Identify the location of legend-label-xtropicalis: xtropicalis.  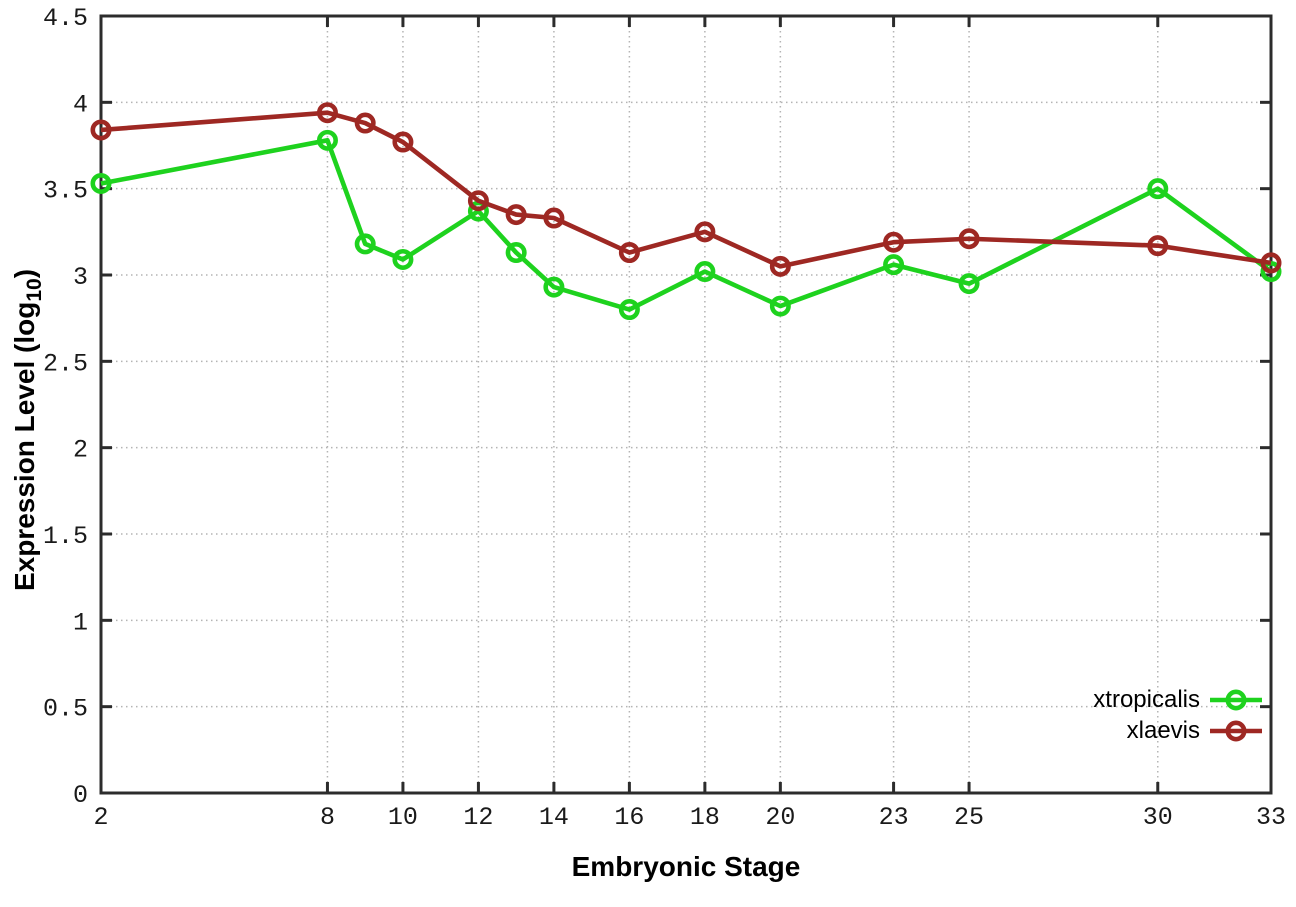
(1146, 699).